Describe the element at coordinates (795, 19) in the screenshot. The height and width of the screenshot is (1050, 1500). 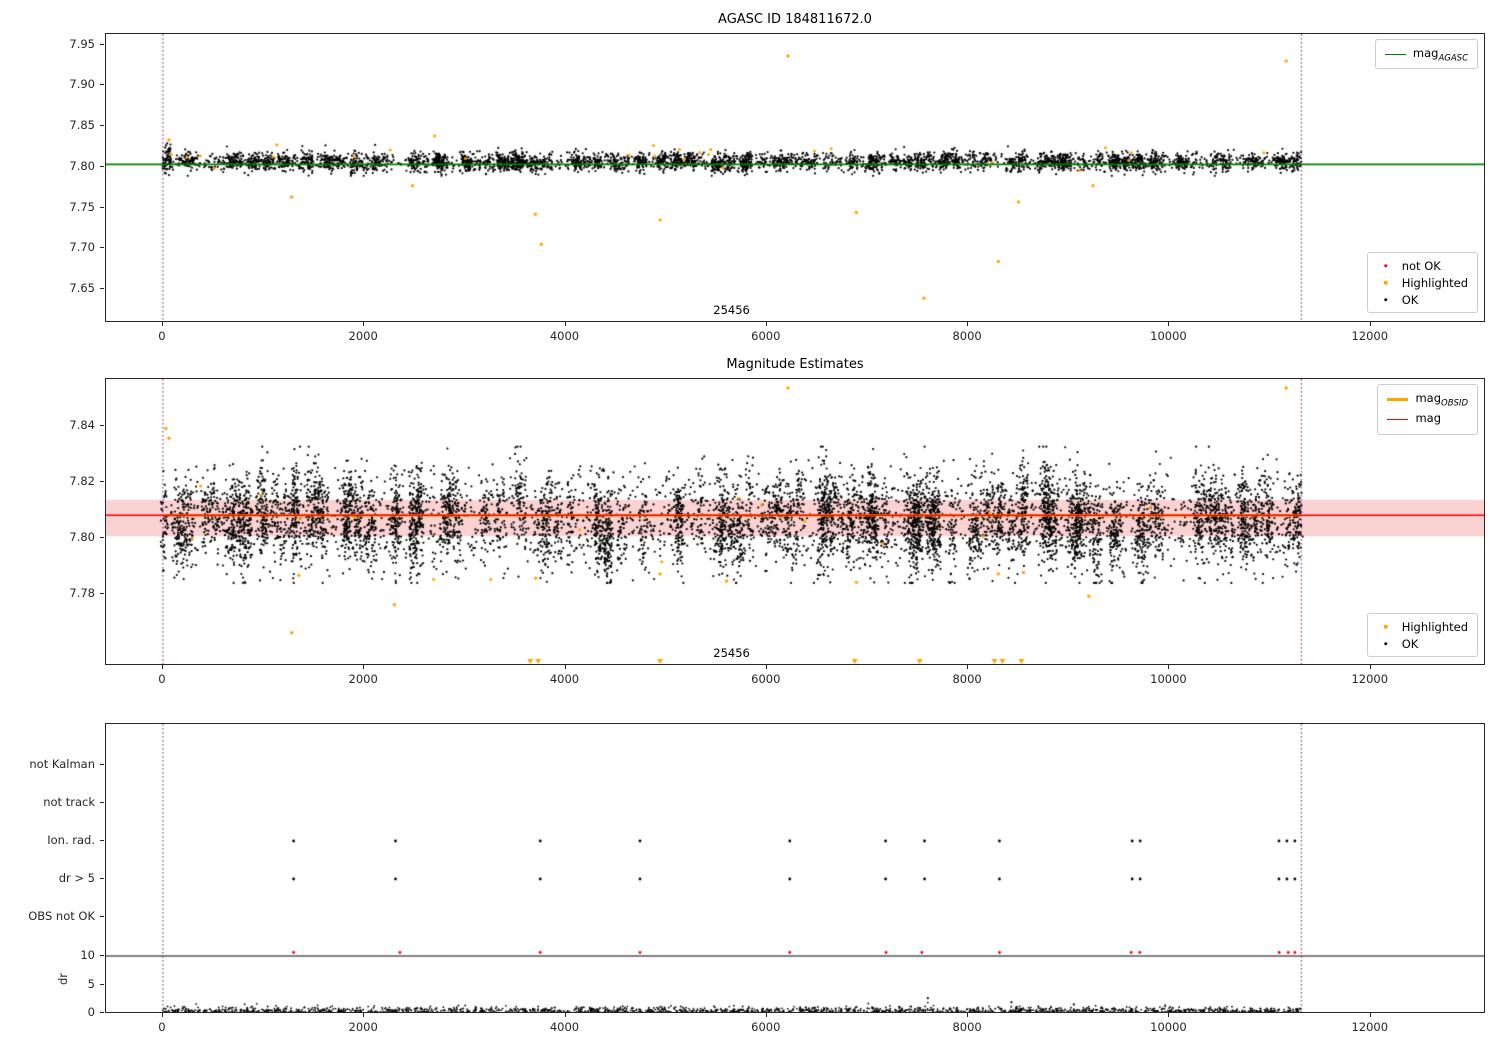
I see `plot1-title: AGASC ID 184811672.0` at that location.